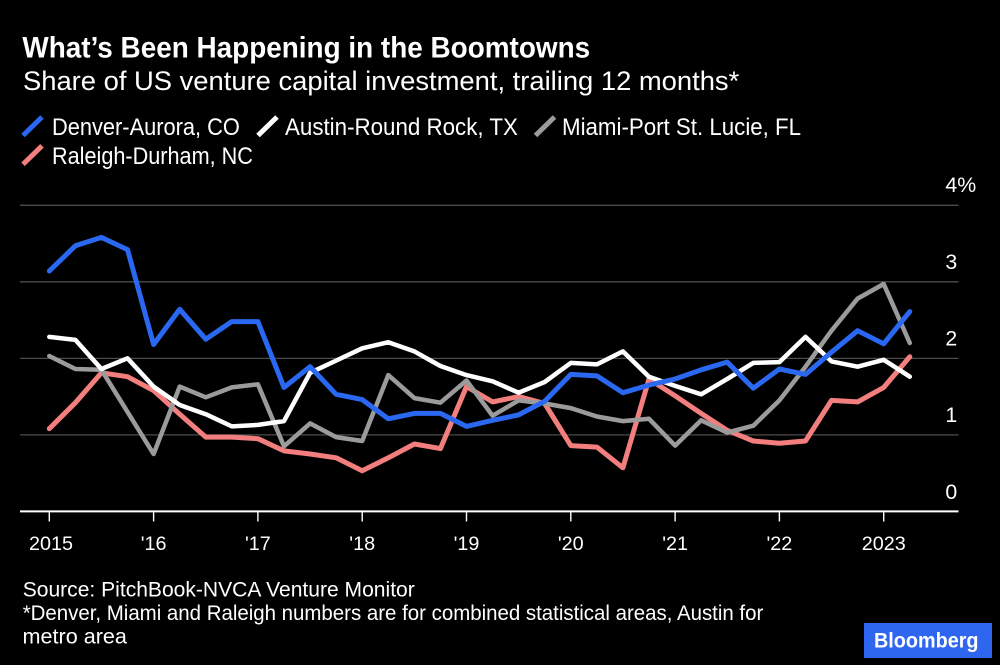  Describe the element at coordinates (219, 589) in the screenshot. I see `svg-text:Source: PitchBook-NVCA Venture: Source: PitchBook-NVCA Venture Monitor` at that location.